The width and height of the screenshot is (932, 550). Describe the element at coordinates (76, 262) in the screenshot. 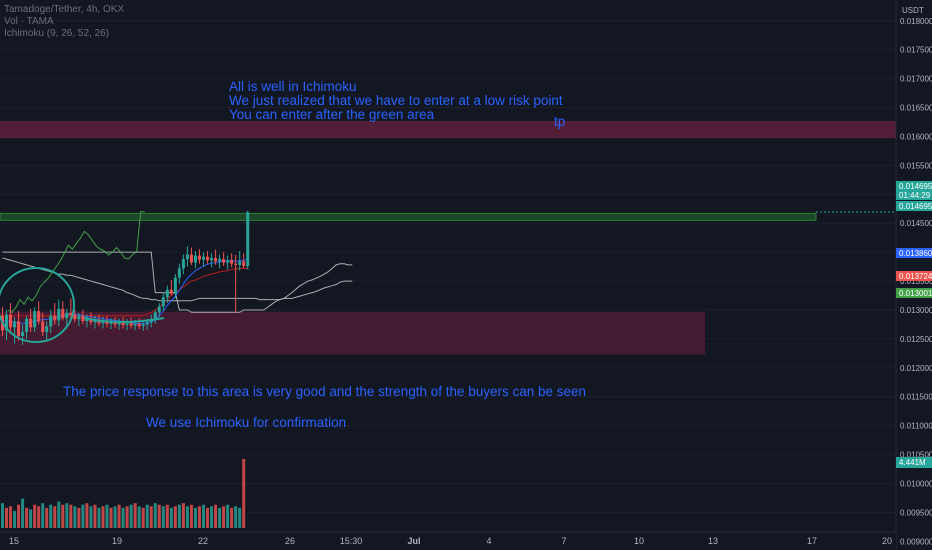

I see `chikou-span-line` at that location.